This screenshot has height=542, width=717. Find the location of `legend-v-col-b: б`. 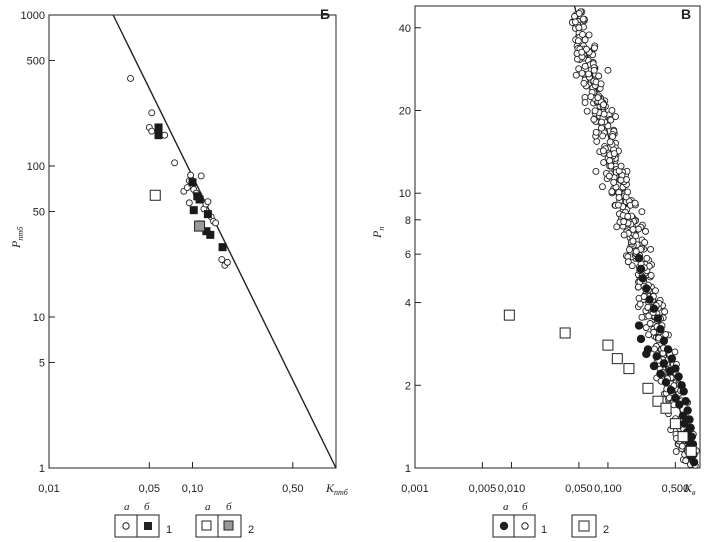

legend-v-col-b: б is located at coordinates (525, 507).